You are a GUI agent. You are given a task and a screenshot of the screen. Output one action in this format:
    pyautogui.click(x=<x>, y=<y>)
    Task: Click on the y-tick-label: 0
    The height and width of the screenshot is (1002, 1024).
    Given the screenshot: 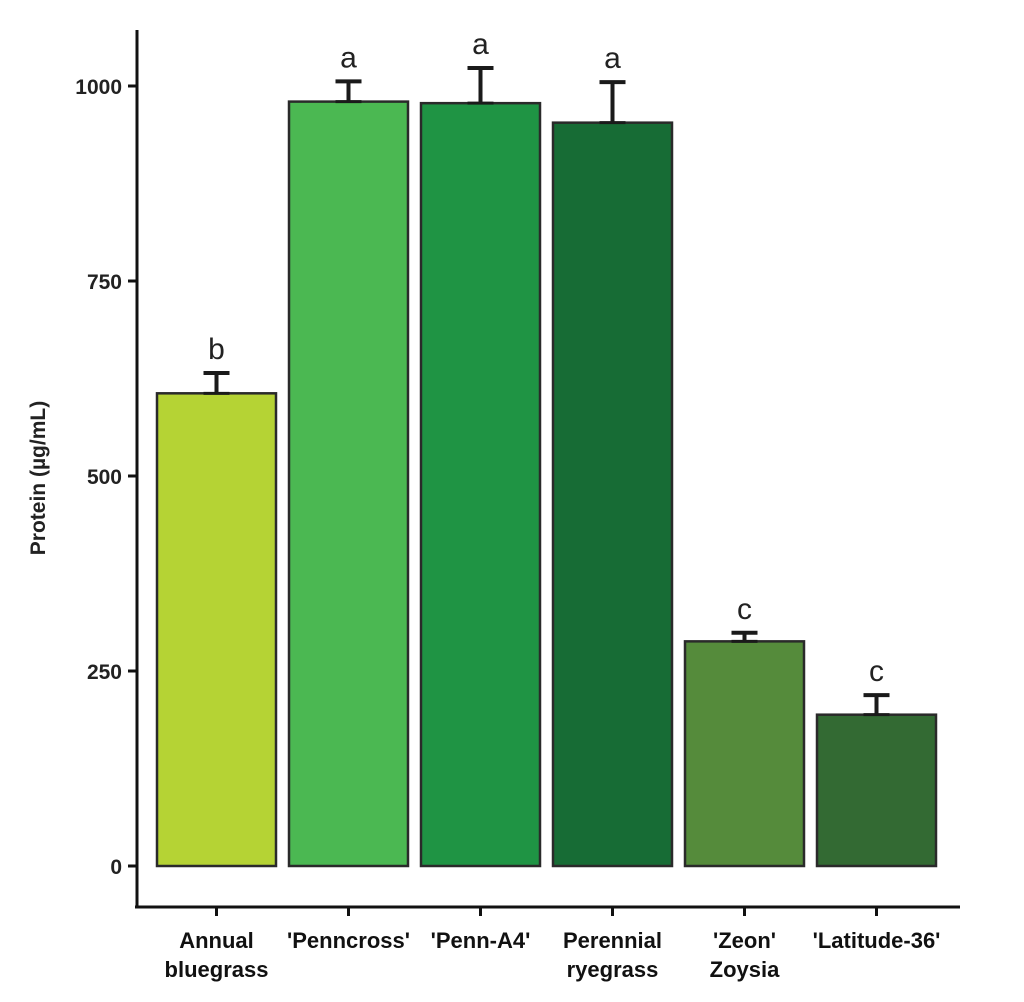 What is the action you would take?
    pyautogui.click(x=116, y=867)
    